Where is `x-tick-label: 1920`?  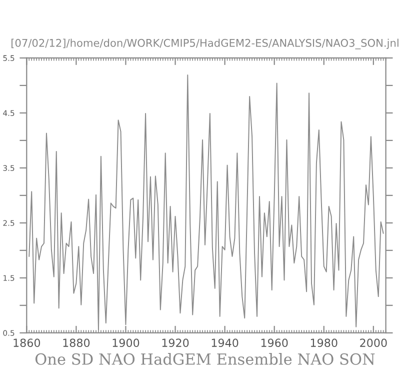 x-tick-label: 1920 is located at coordinates (175, 343).